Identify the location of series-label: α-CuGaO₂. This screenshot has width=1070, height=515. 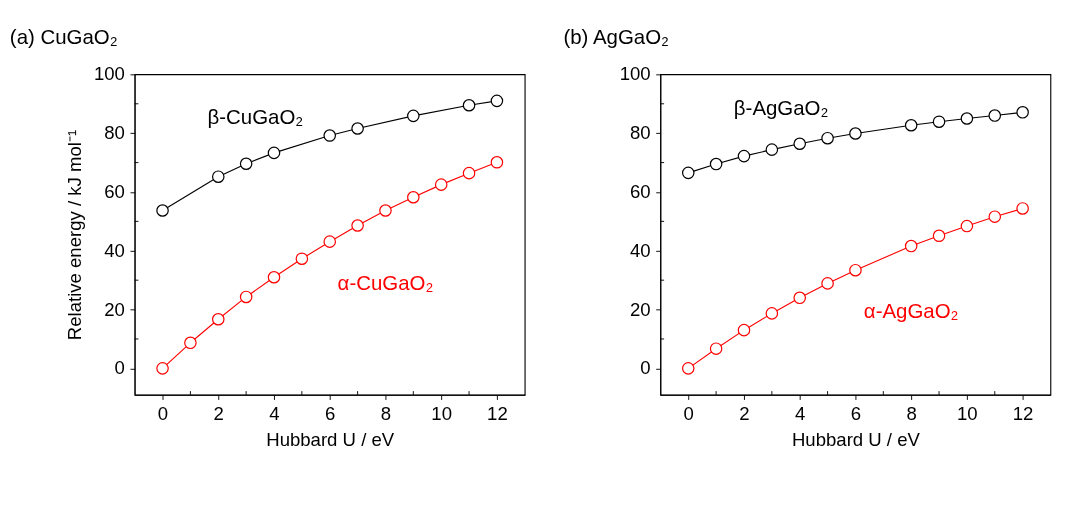
(385, 282).